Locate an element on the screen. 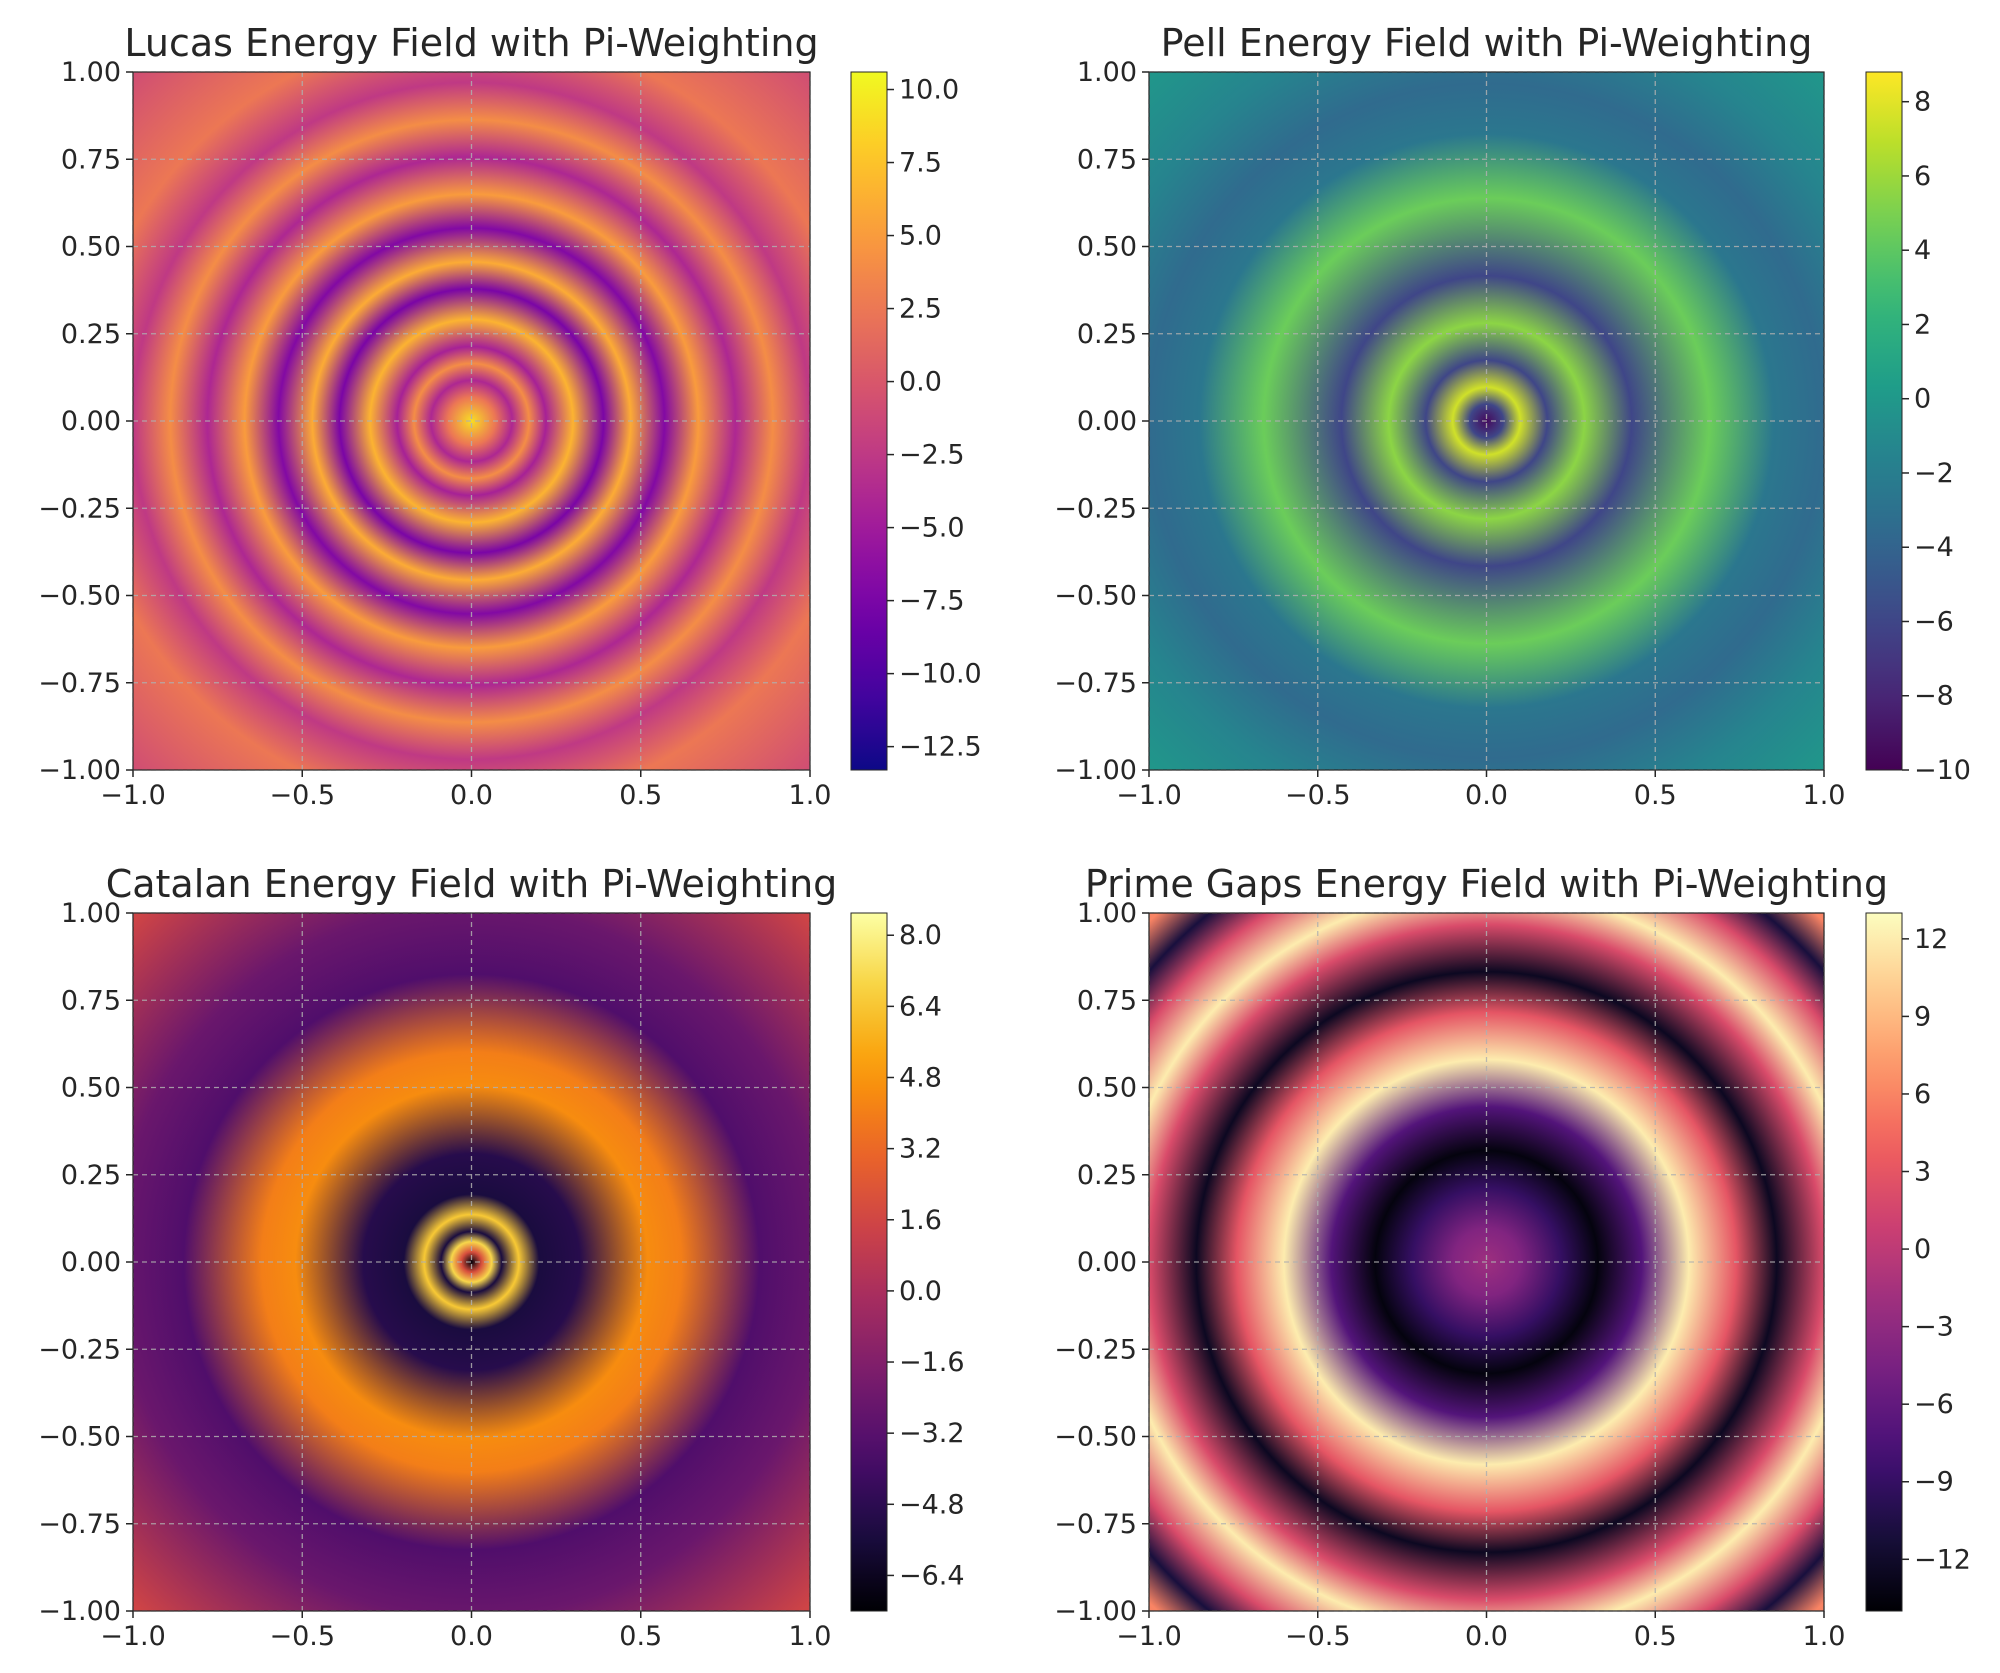 The image size is (2000, 1673). colorbar-tick-label: −12.5 is located at coordinates (940, 747).